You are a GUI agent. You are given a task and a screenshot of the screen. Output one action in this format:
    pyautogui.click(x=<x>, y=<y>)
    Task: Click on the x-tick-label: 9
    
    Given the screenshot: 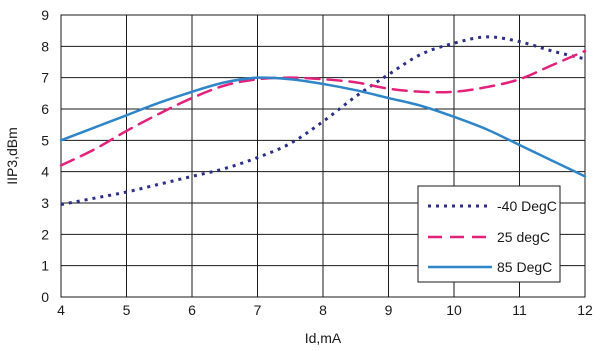 What is the action you would take?
    pyautogui.click(x=389, y=310)
    